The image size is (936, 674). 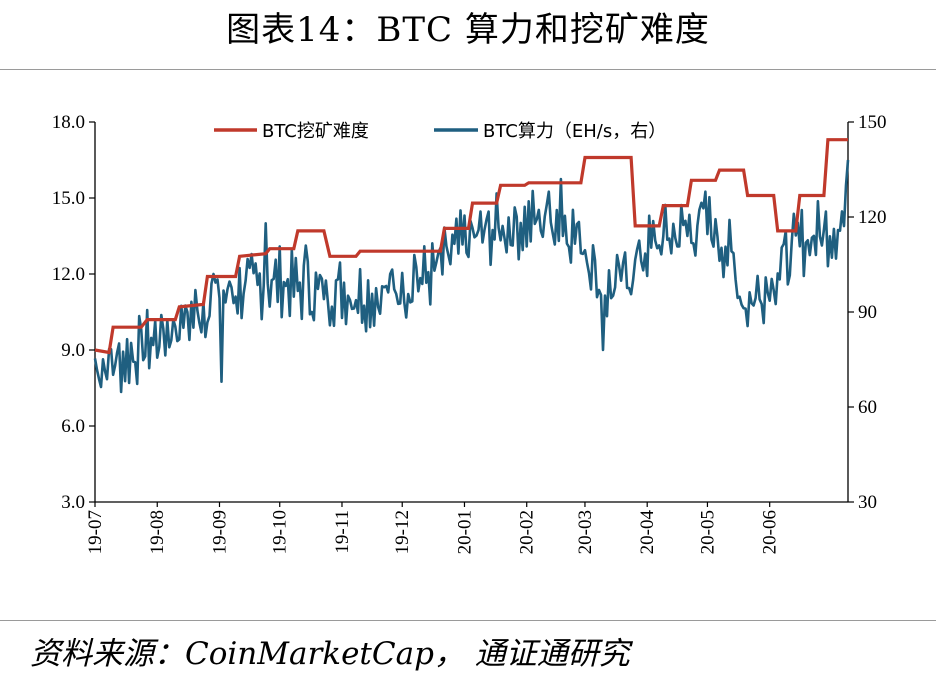 What do you see at coordinates (157, 532) in the screenshot?
I see `x-tick-label: 19-08` at bounding box center [157, 532].